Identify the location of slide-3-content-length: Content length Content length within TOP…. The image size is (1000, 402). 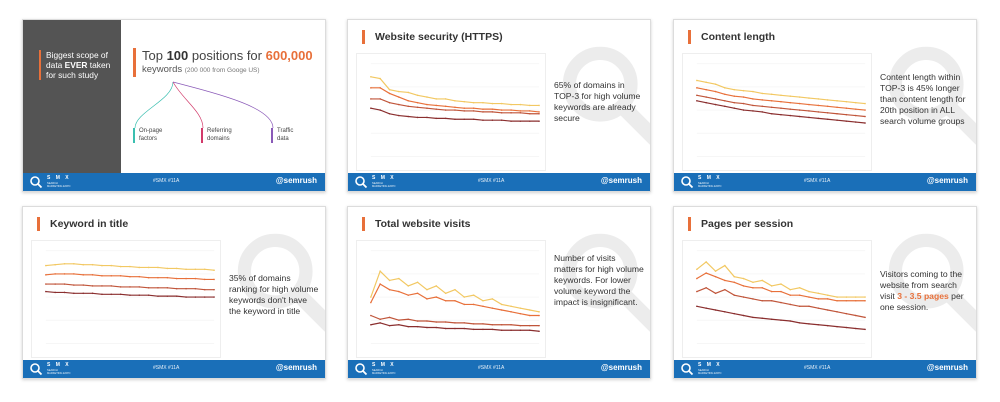
(825, 105).